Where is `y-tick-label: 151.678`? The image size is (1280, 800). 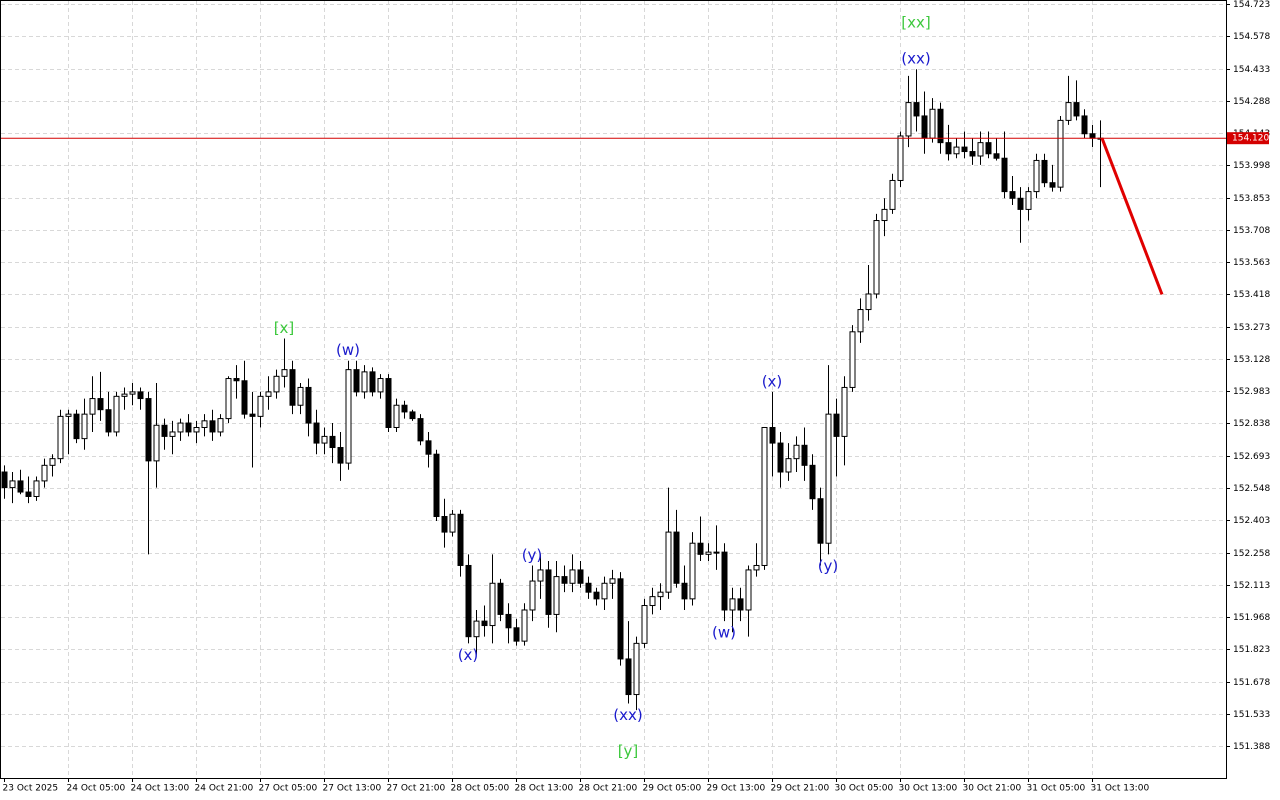
y-tick-label: 151.678 is located at coordinates (1251, 683).